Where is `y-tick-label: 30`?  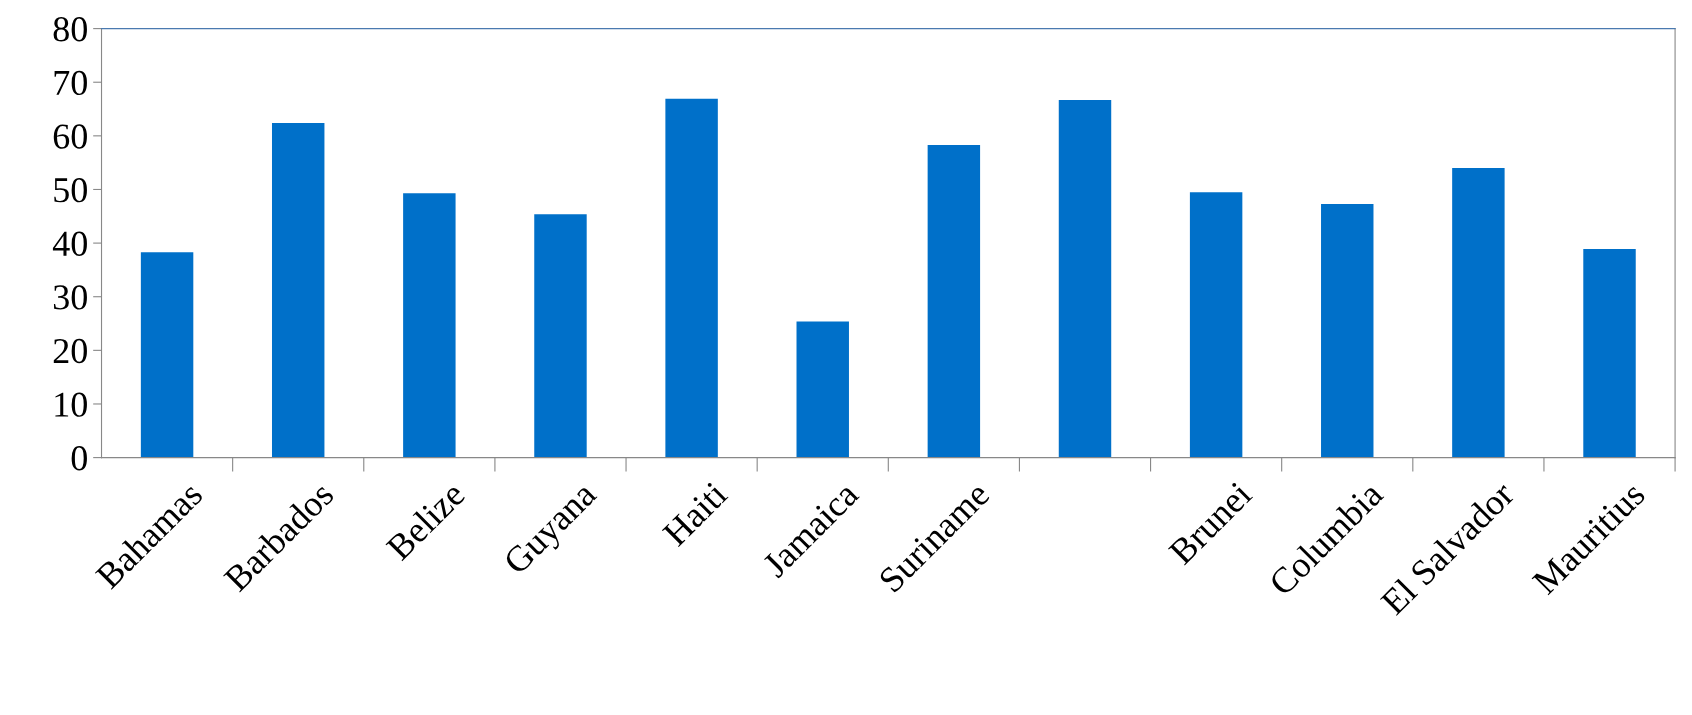 y-tick-label: 30 is located at coordinates (70, 297).